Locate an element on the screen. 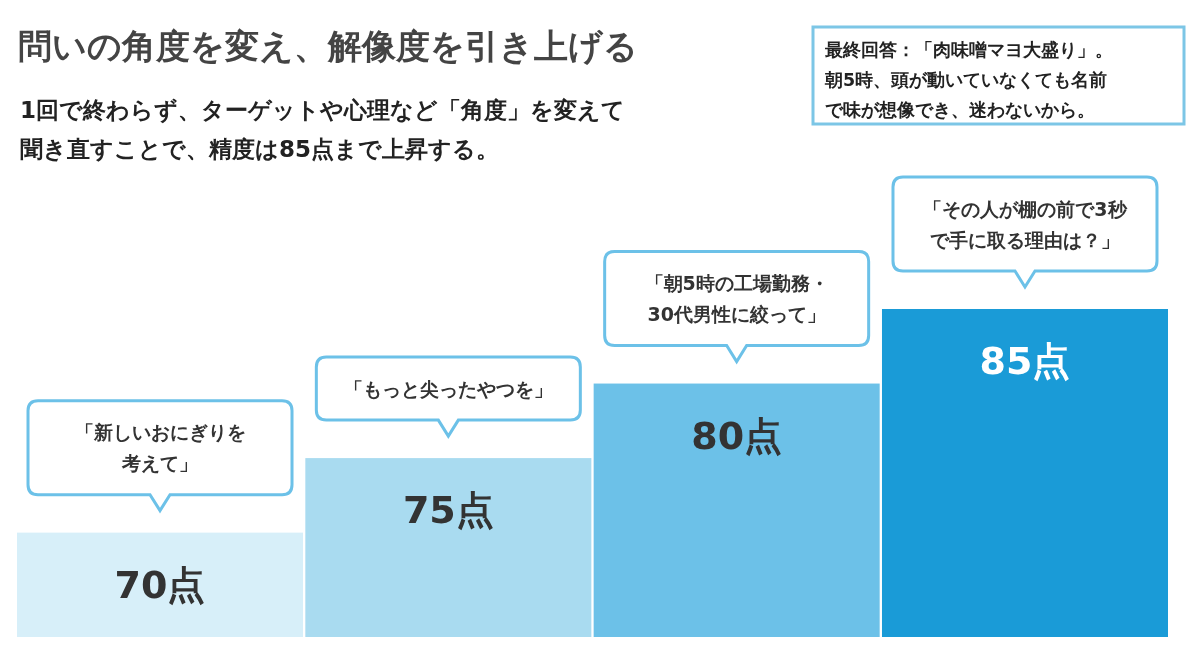  data-label: 70点 is located at coordinates (160, 584).